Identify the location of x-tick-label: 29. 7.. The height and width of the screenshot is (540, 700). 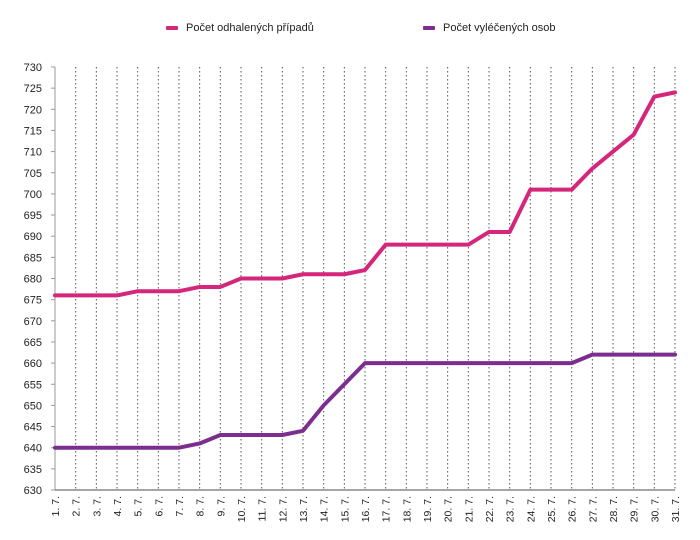
(635, 509).